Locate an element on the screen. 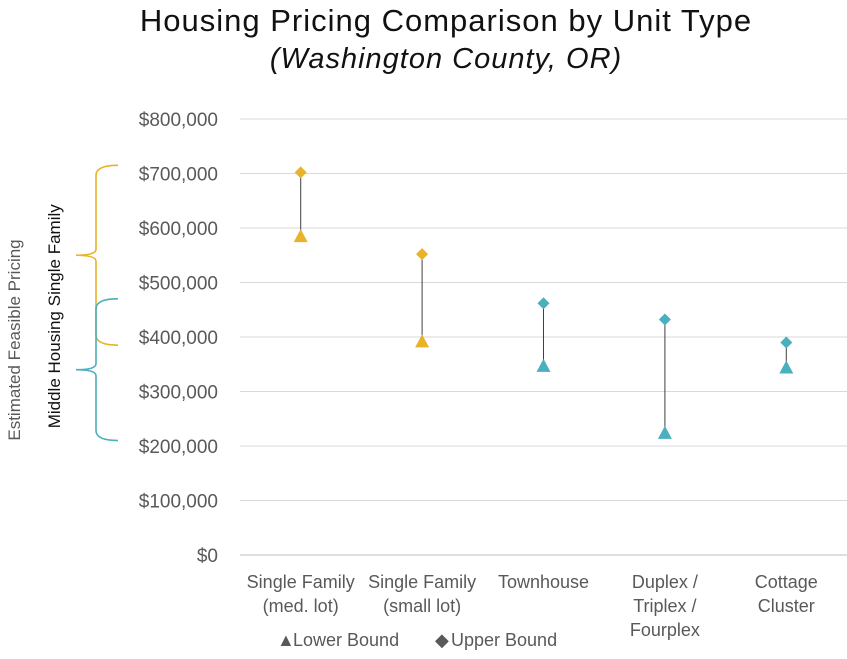 The height and width of the screenshot is (659, 847). legend: ▲Lower Bound ◆ Upper Bound is located at coordinates (417, 640).